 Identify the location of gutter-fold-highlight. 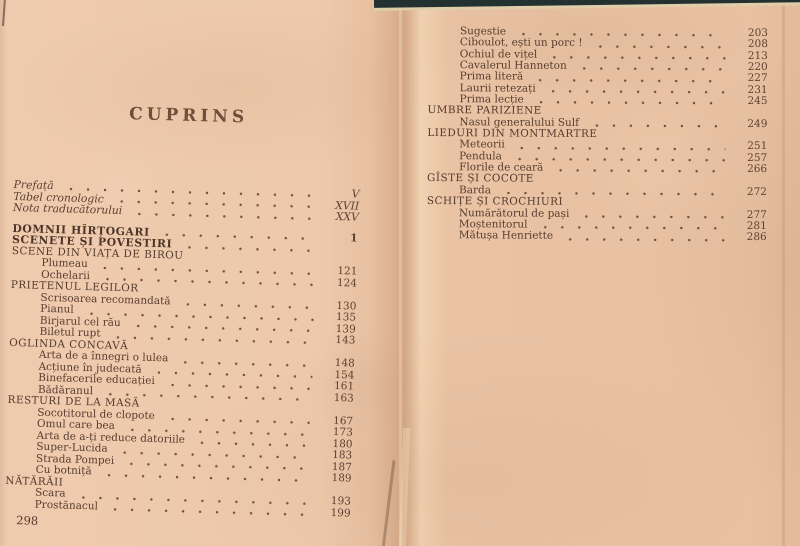
(400, 273).